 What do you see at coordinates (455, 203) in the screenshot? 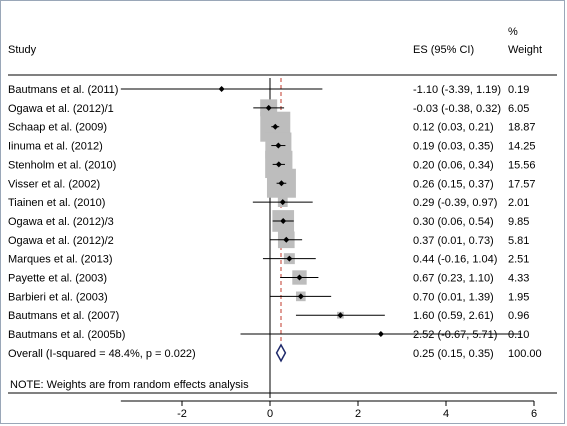
I see `effect-size-label: 0.29 (-0.39, 0.97)` at bounding box center [455, 203].